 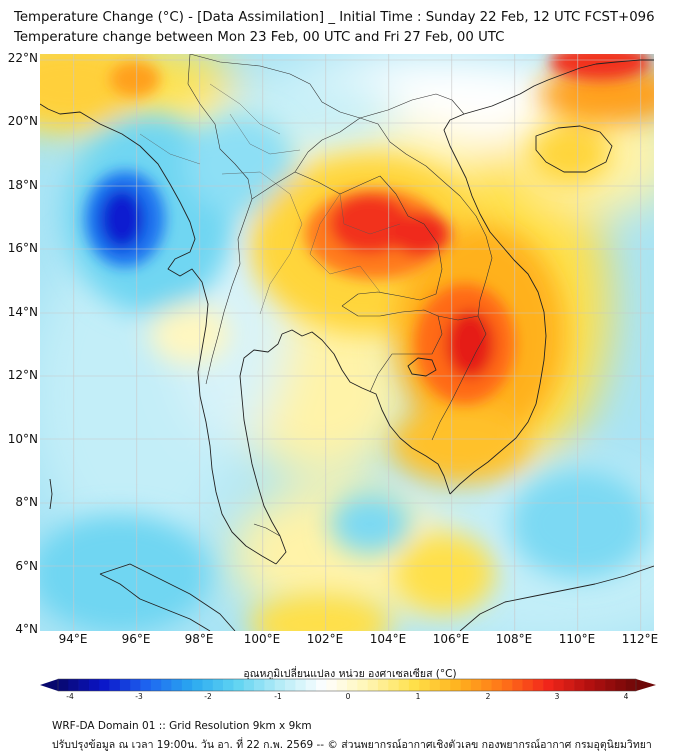 I want to click on colorbar-tick: 2, so click(x=488, y=696).